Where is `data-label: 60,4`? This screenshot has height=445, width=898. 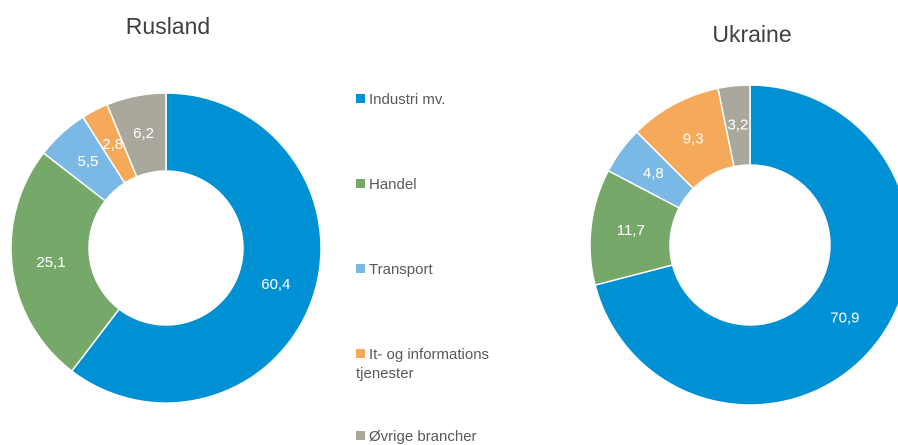 data-label: 60,4 is located at coordinates (275, 284).